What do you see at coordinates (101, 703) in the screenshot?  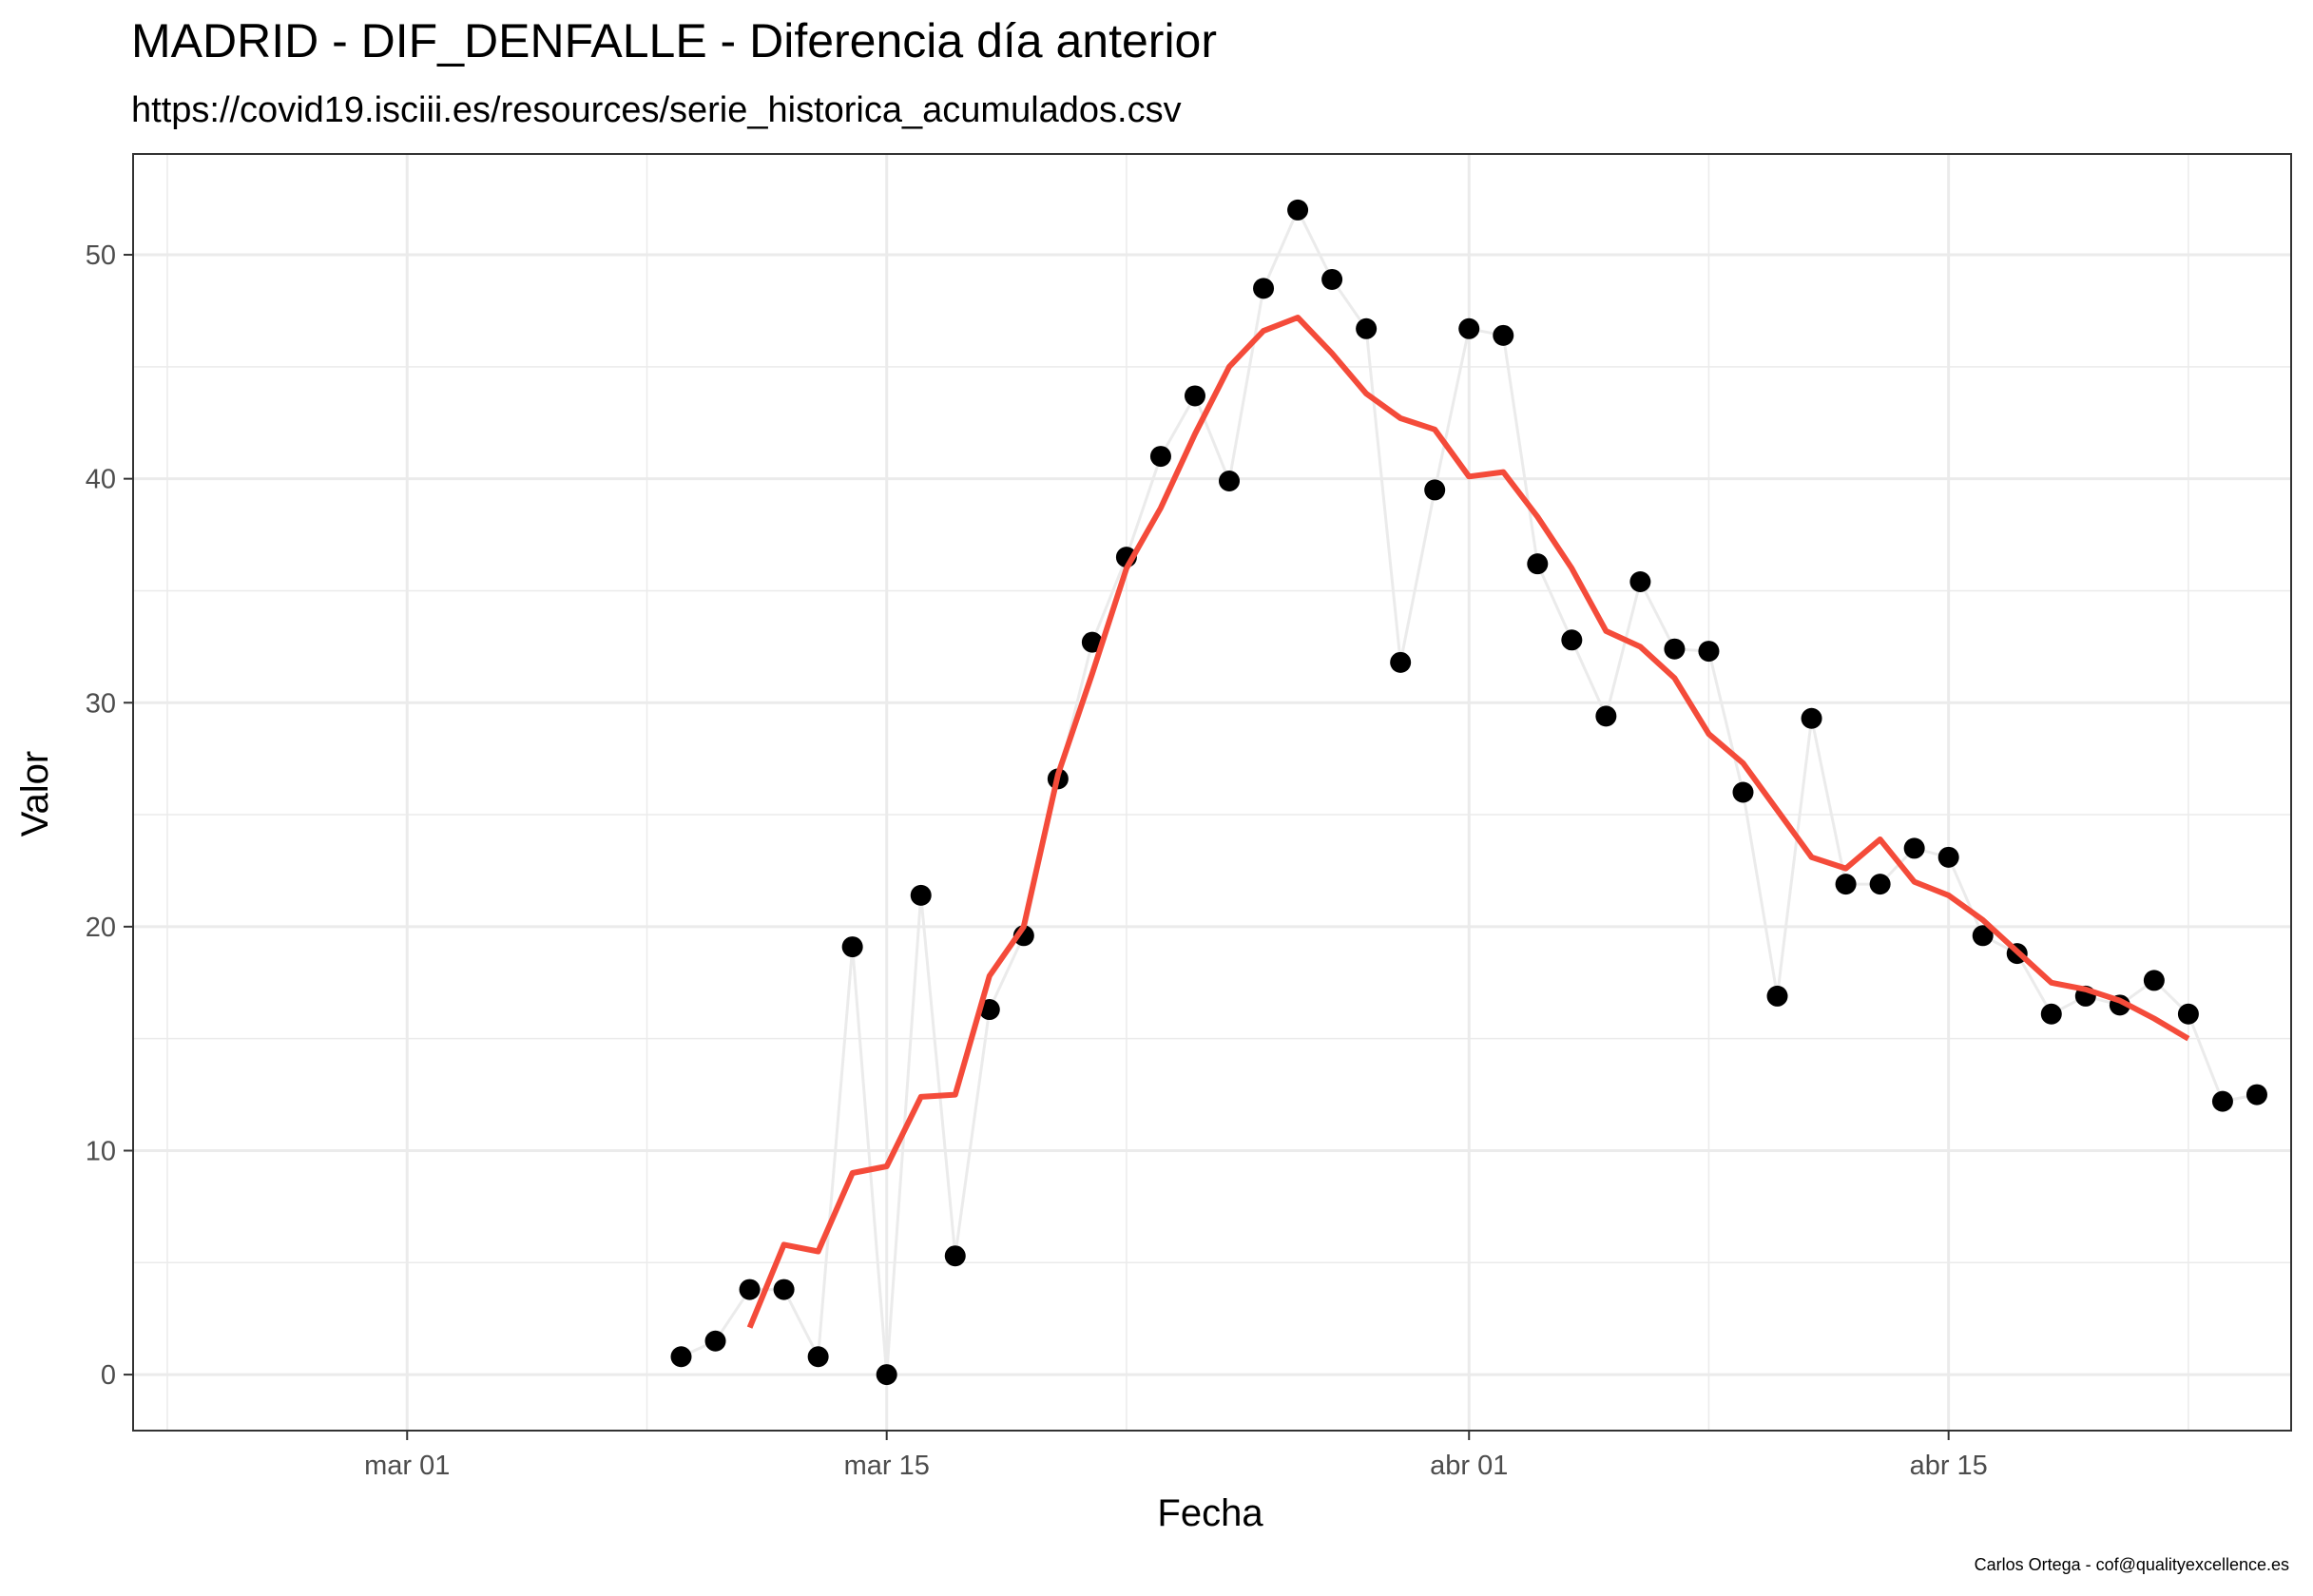 I see `y-tick-label: 30` at bounding box center [101, 703].